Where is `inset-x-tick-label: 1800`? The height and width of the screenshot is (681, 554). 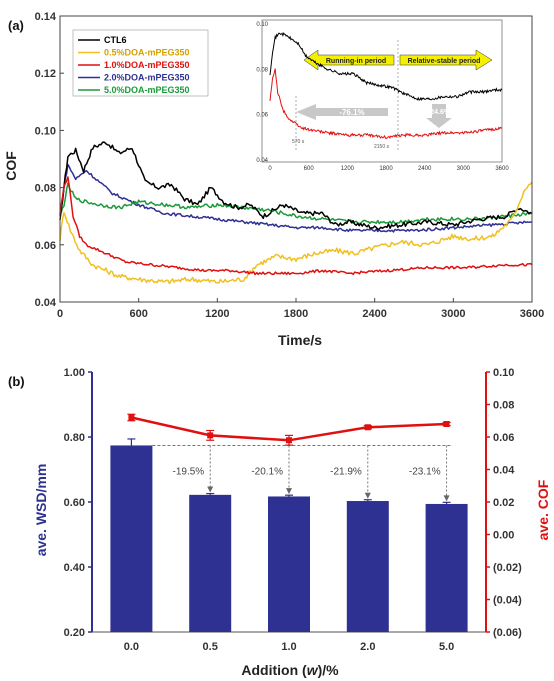
inset-x-tick-label: 1800 is located at coordinates (386, 169).